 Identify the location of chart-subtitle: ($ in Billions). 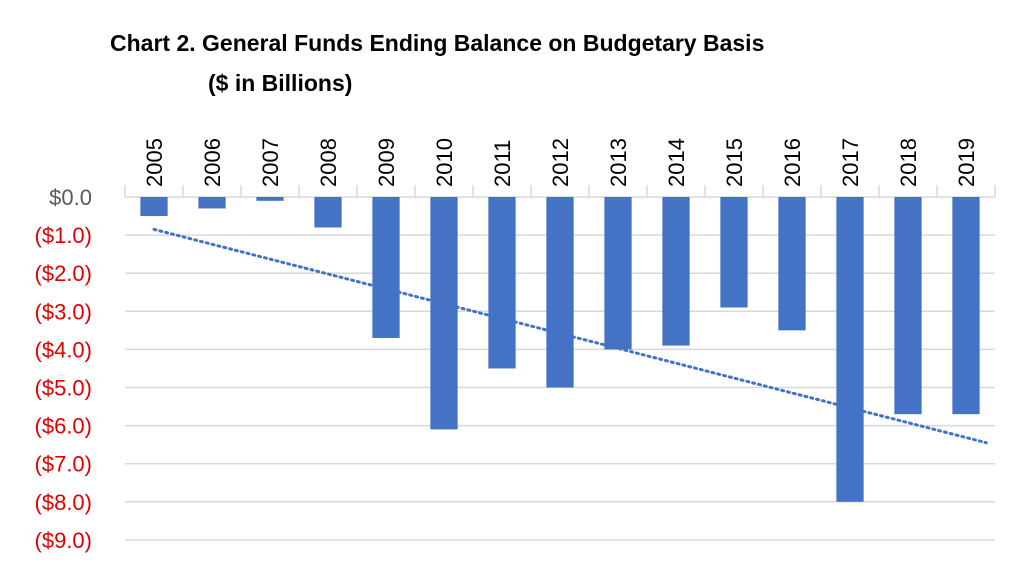
(280, 83).